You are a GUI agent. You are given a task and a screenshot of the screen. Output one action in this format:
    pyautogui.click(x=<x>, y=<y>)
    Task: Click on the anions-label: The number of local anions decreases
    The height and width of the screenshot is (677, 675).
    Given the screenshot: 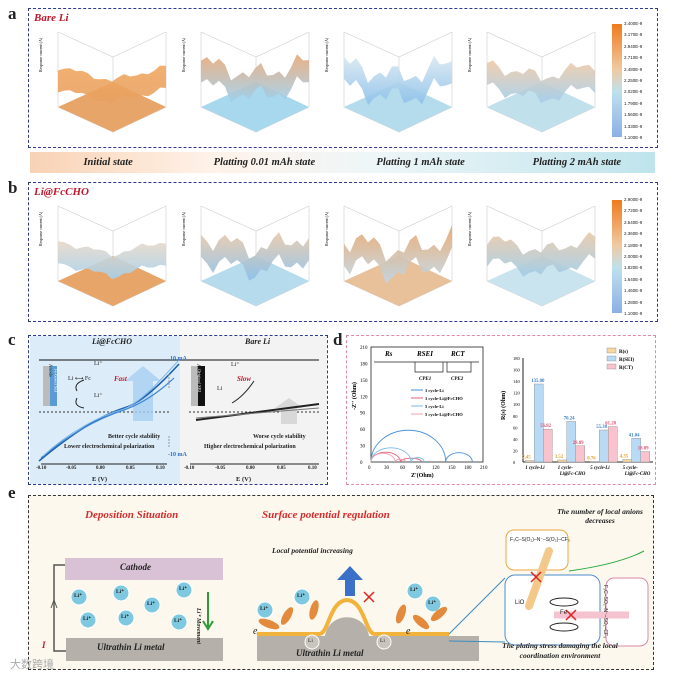 What is the action you would take?
    pyautogui.click(x=600, y=516)
    